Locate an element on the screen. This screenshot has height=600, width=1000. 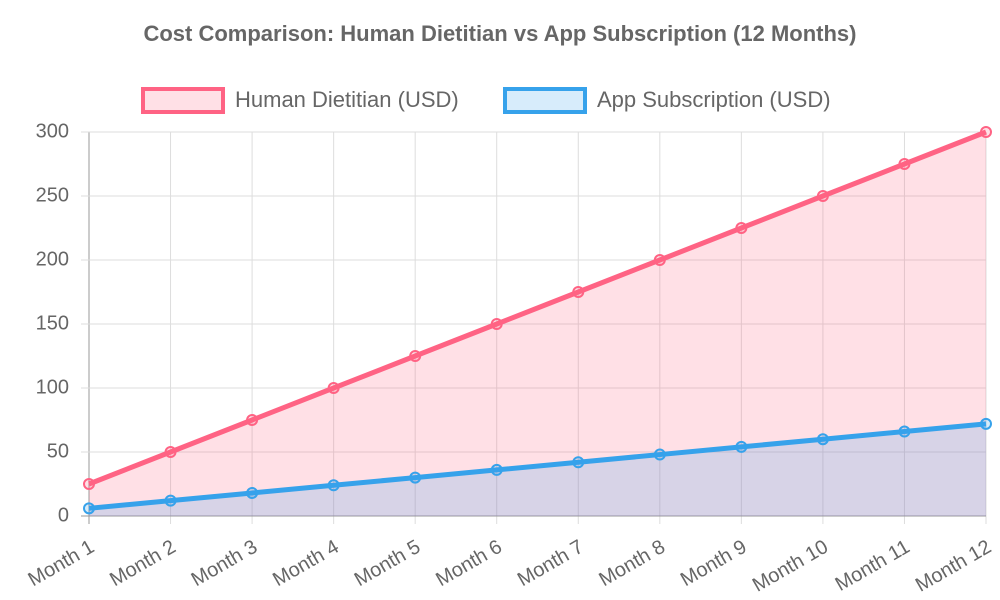
x-tick-label: Month 10 is located at coordinates (790, 566).